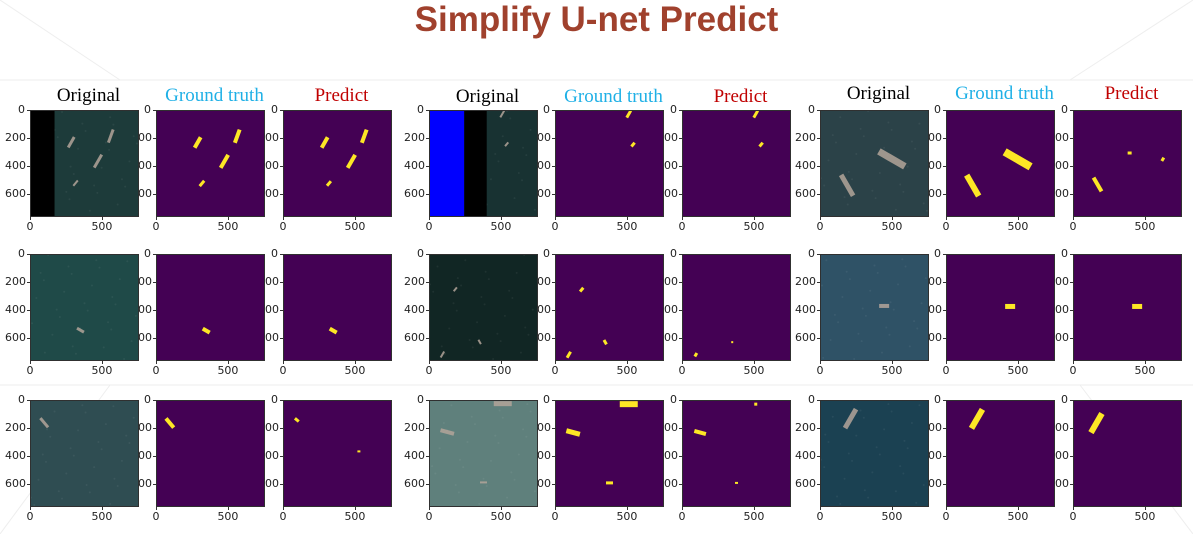 The width and height of the screenshot is (1193, 534). What do you see at coordinates (80, 330) in the screenshot?
I see `ship` at bounding box center [80, 330].